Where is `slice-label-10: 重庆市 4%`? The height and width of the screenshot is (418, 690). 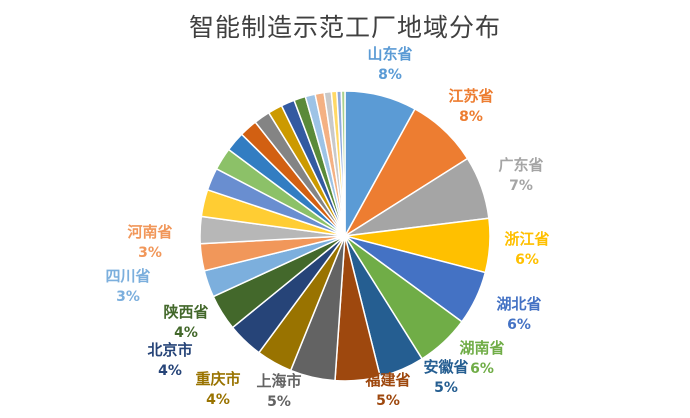 slice-label-10: 重庆市 4% is located at coordinates (217, 390).